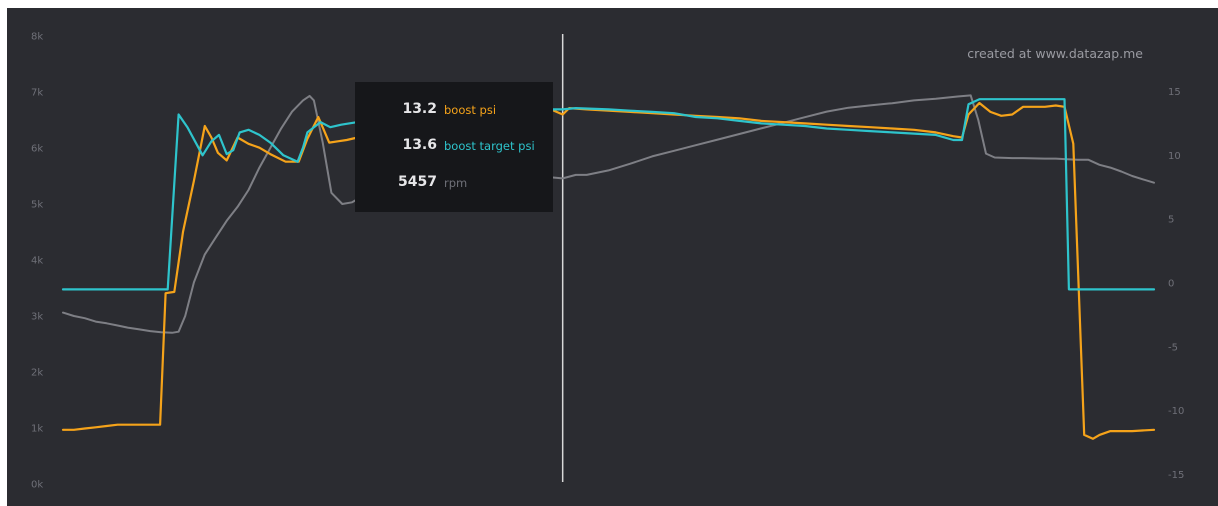  I want to click on left-axis: 0k 1k 2k 3k 4k 5k 6k 7k 8k, so click(37, 261).